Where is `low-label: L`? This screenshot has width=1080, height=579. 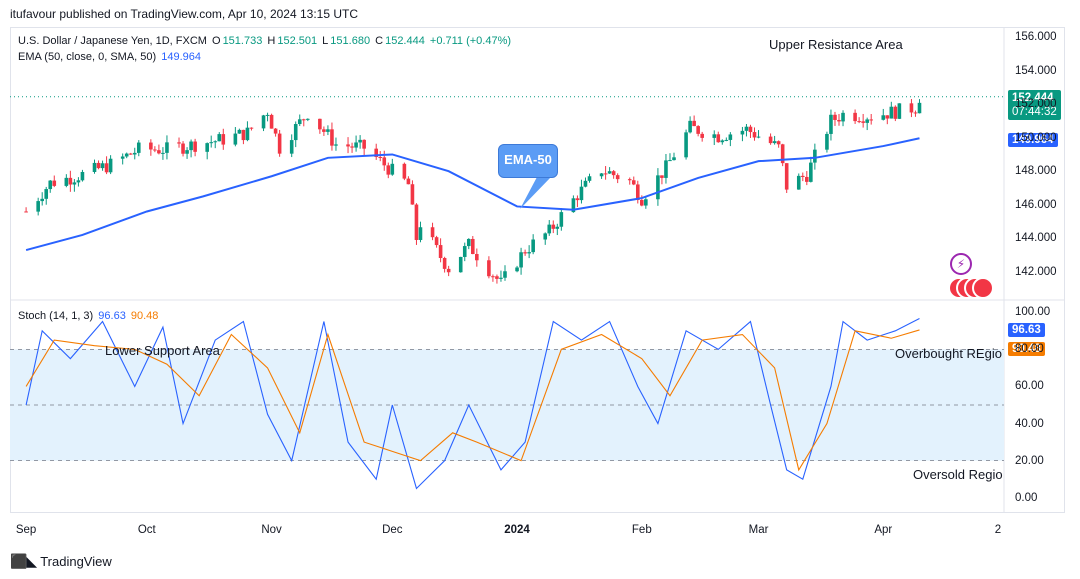 low-label: L is located at coordinates (325, 41).